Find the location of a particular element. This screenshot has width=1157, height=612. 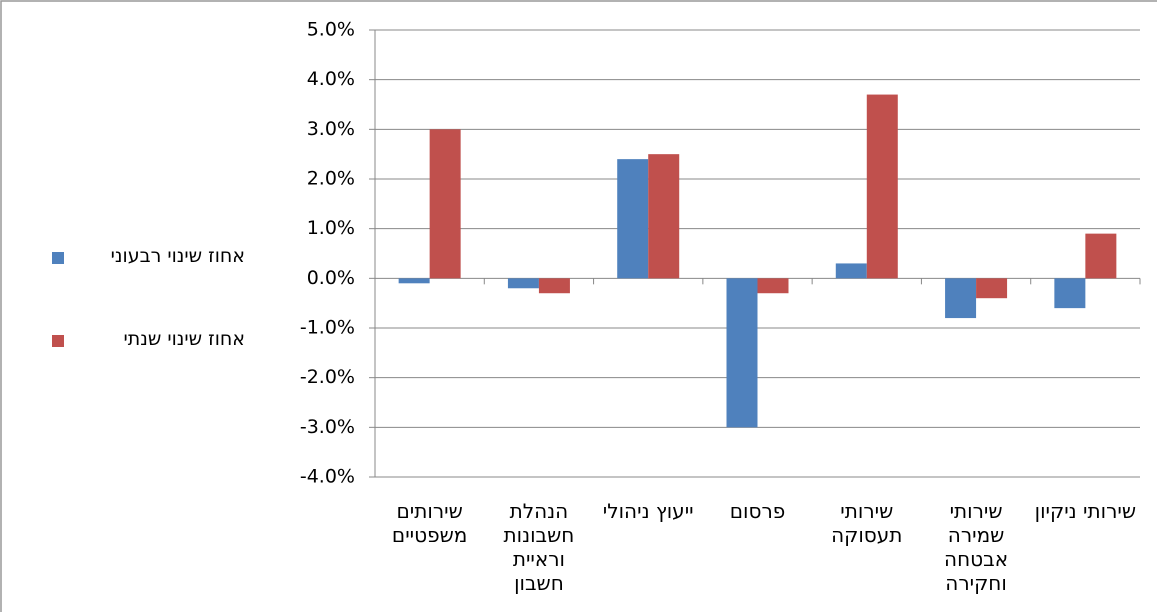

y-tick-label: 2.0% is located at coordinates (331, 179).